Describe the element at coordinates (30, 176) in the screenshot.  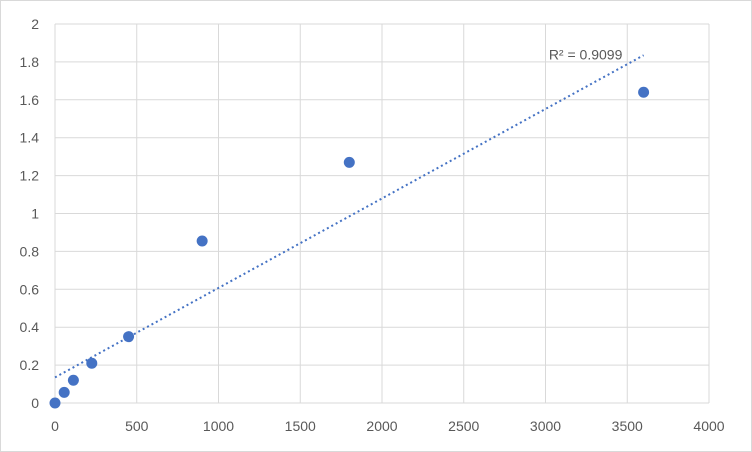
I see `y-tick-label: 1.2` at that location.